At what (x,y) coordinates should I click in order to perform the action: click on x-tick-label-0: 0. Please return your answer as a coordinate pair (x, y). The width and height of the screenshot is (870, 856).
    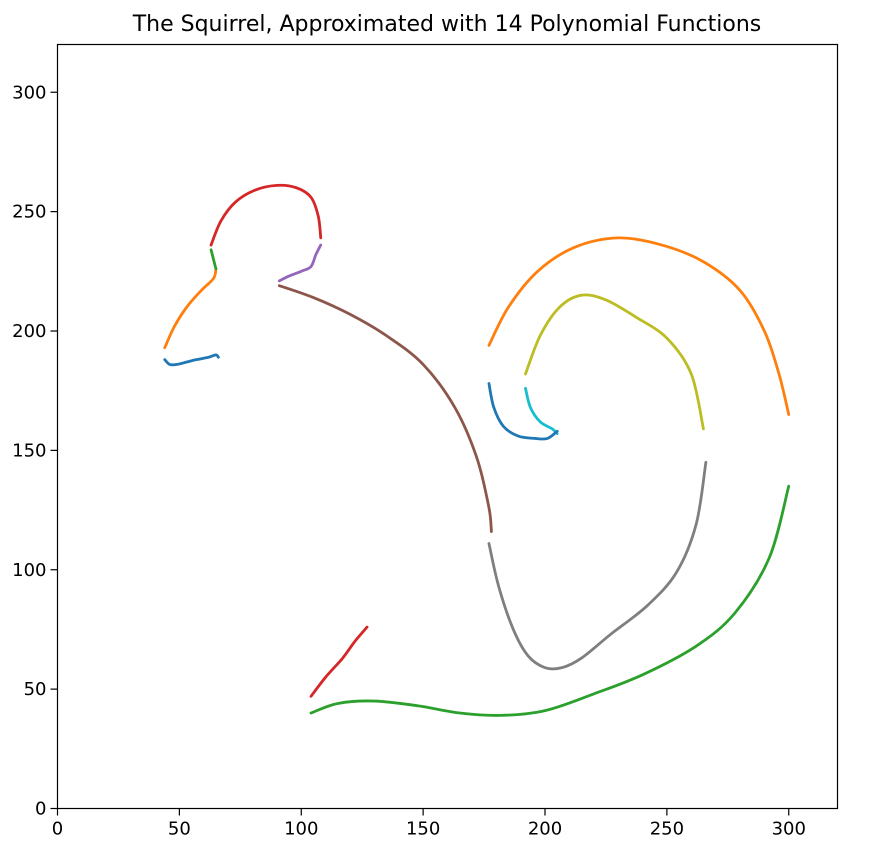
    Looking at the image, I should click on (57, 829).